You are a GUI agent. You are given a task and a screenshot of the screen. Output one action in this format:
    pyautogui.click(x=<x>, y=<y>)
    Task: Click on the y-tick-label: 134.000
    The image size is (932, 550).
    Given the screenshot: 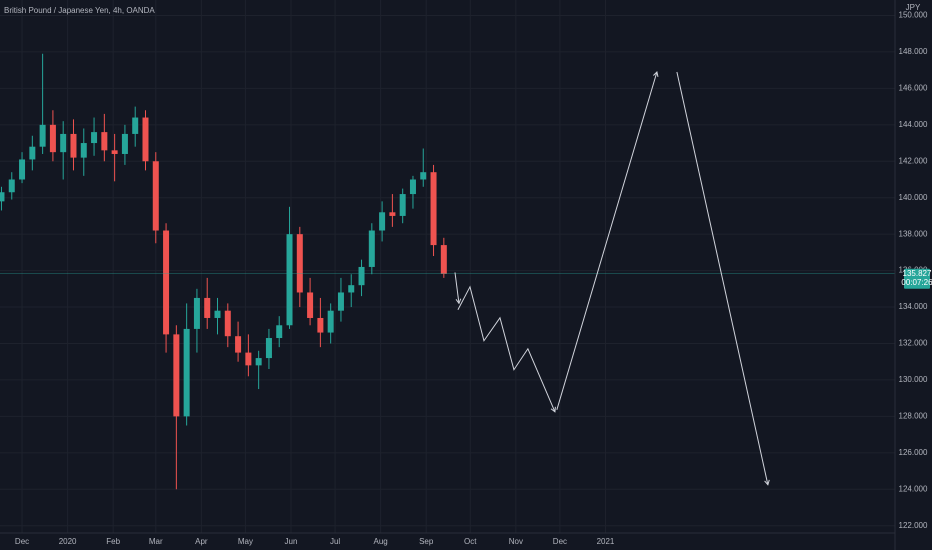 What is the action you would take?
    pyautogui.click(x=913, y=306)
    